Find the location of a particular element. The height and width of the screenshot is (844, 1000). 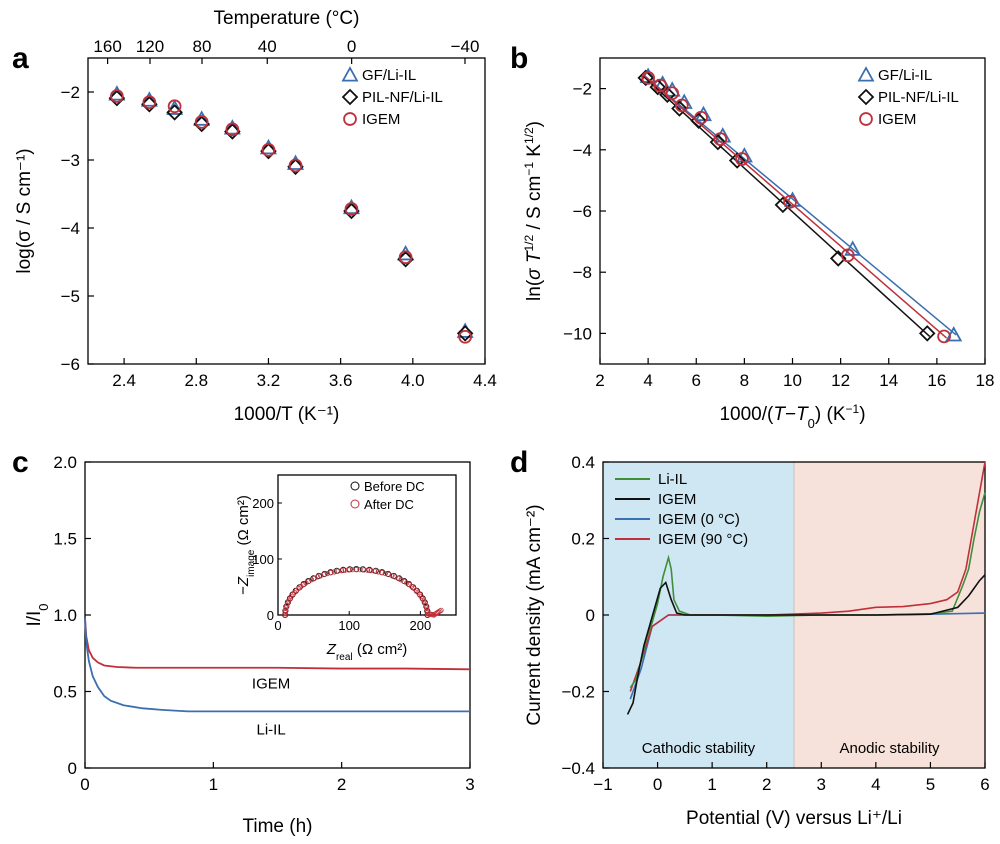

inset-x-tick-label: 200 is located at coordinates (421, 625).